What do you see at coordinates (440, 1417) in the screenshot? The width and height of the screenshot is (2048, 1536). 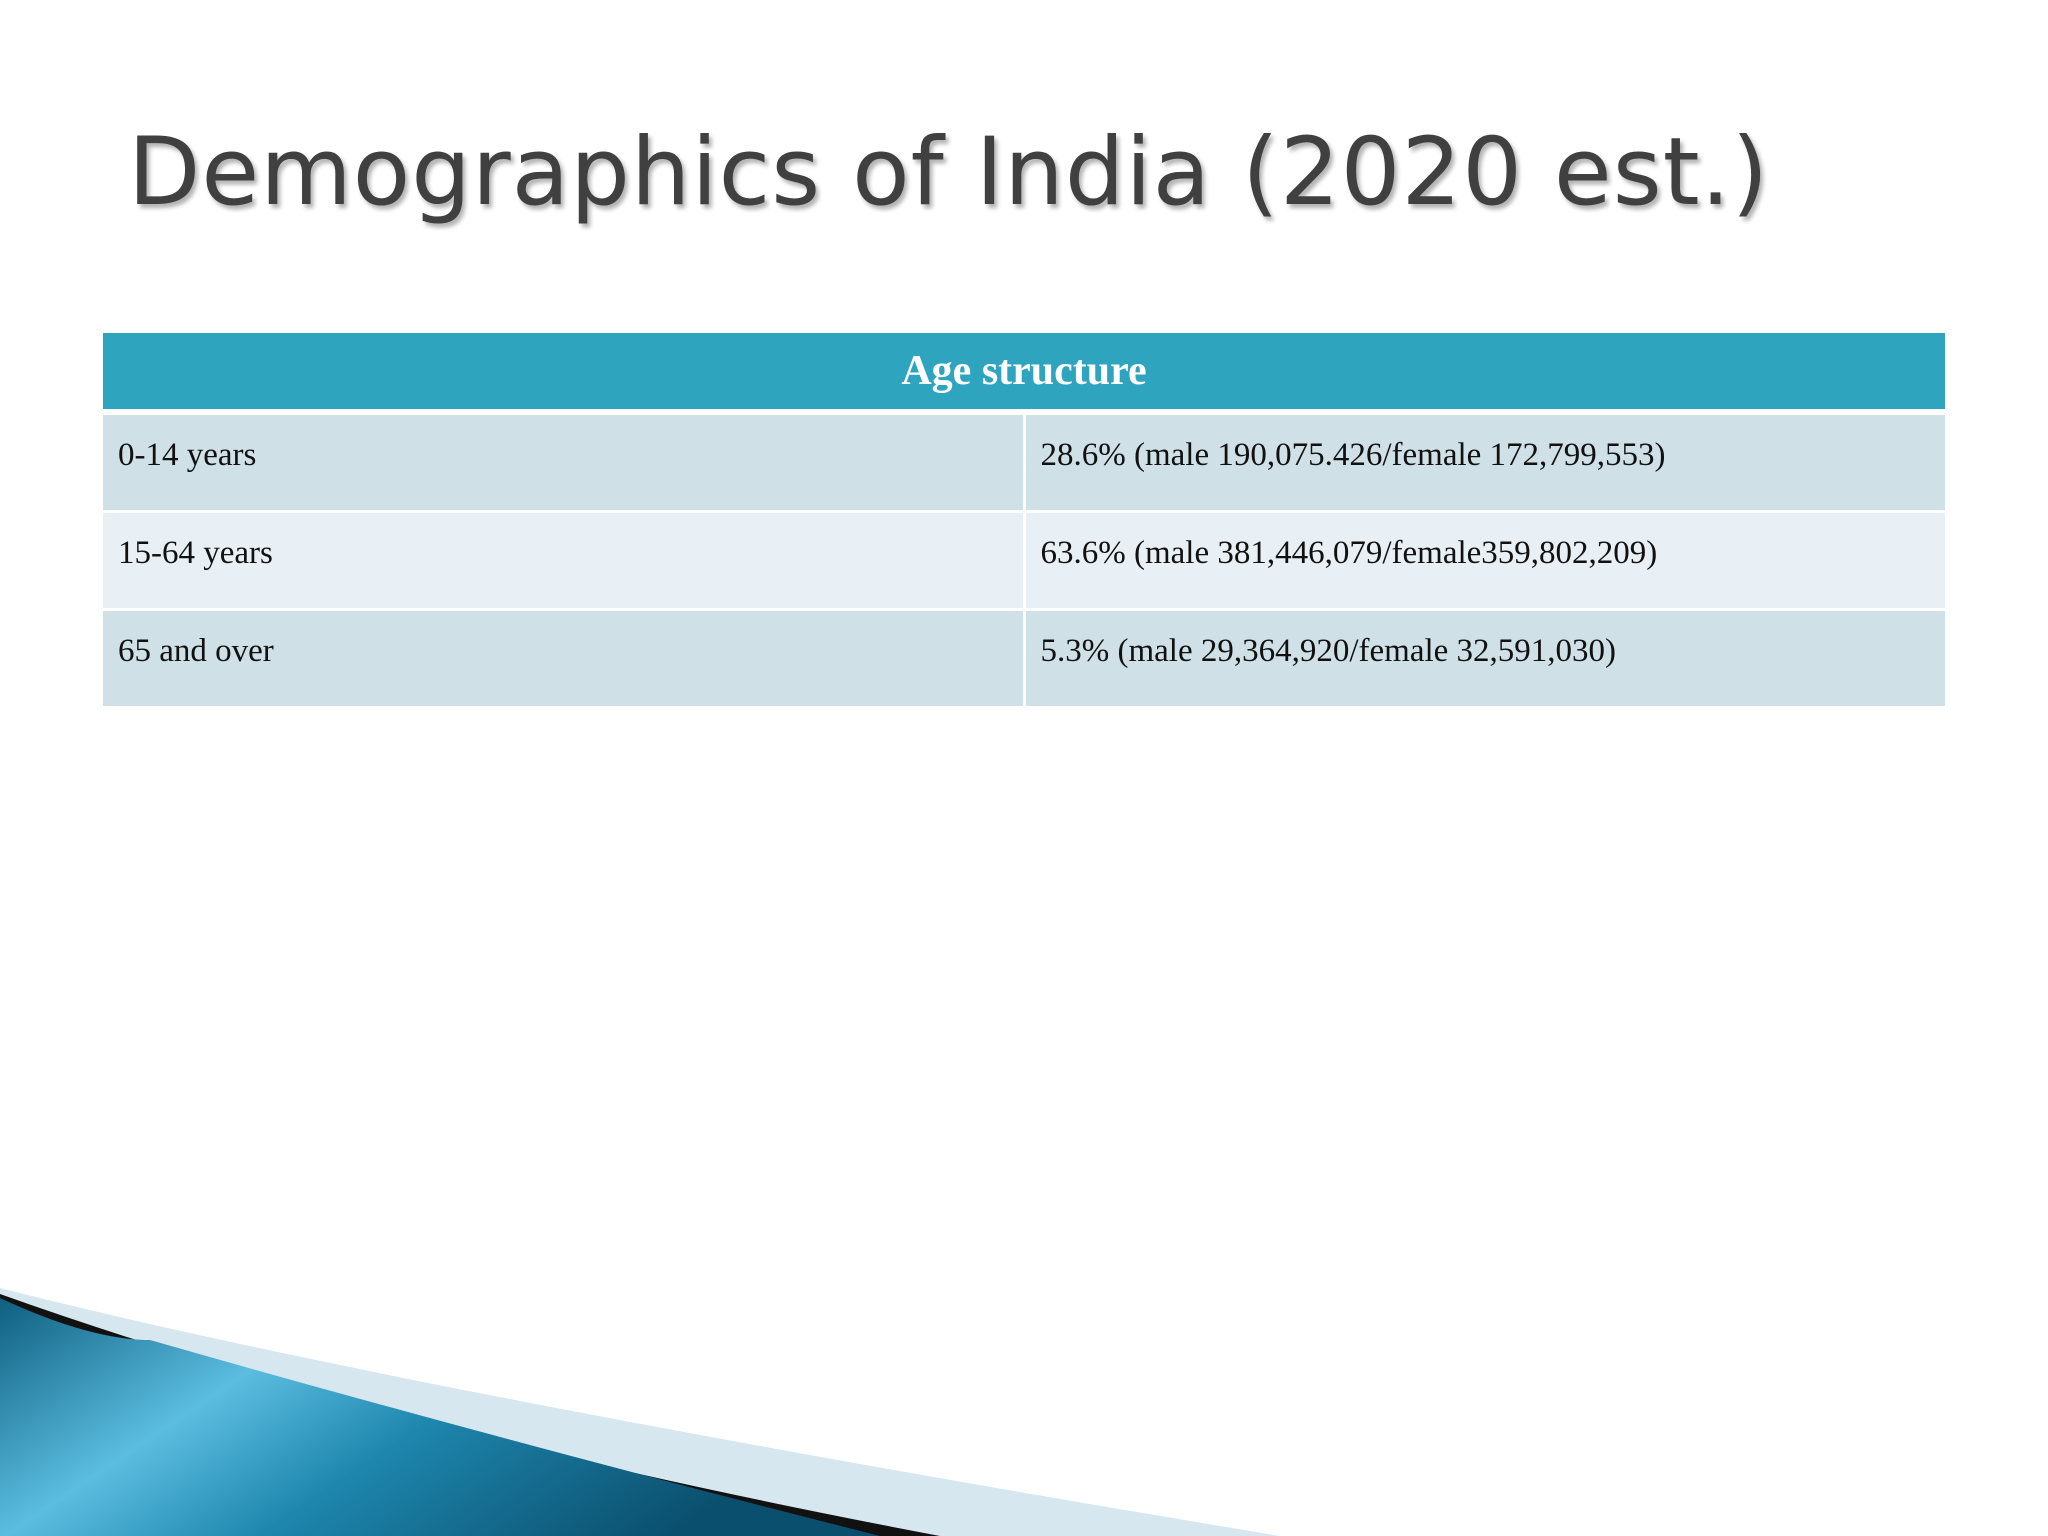 I see `swoosh-blue-band` at bounding box center [440, 1417].